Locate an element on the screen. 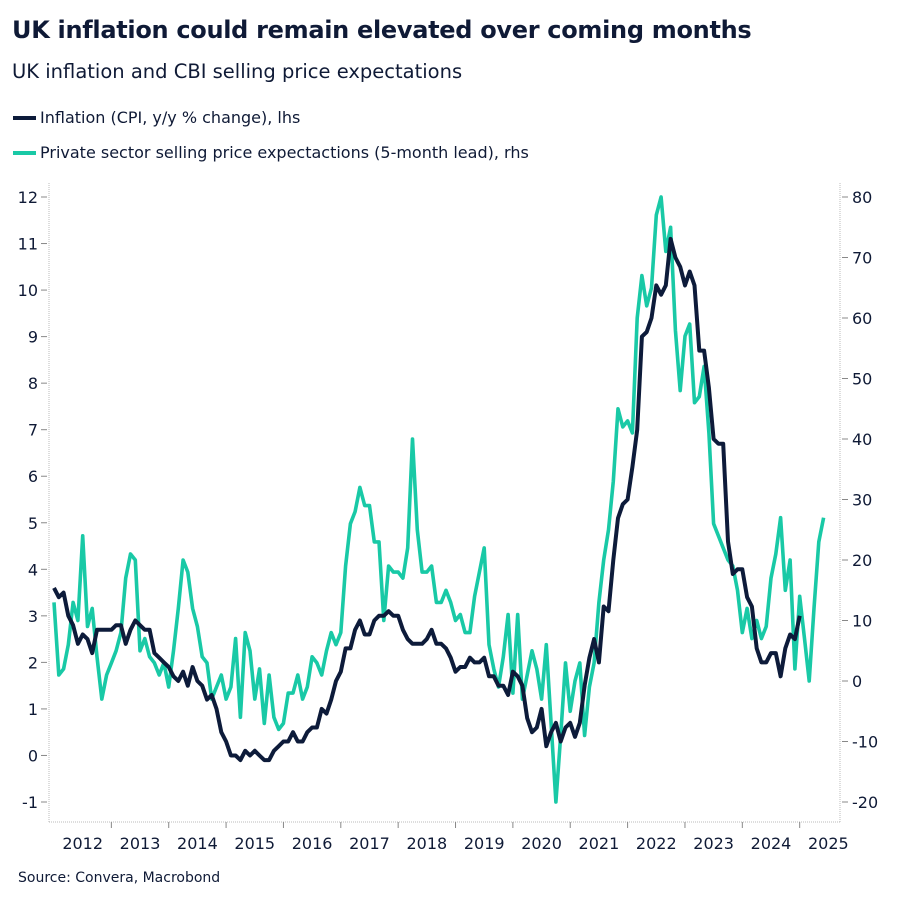  y-left-tick-label: 7 is located at coordinates (33, 430).